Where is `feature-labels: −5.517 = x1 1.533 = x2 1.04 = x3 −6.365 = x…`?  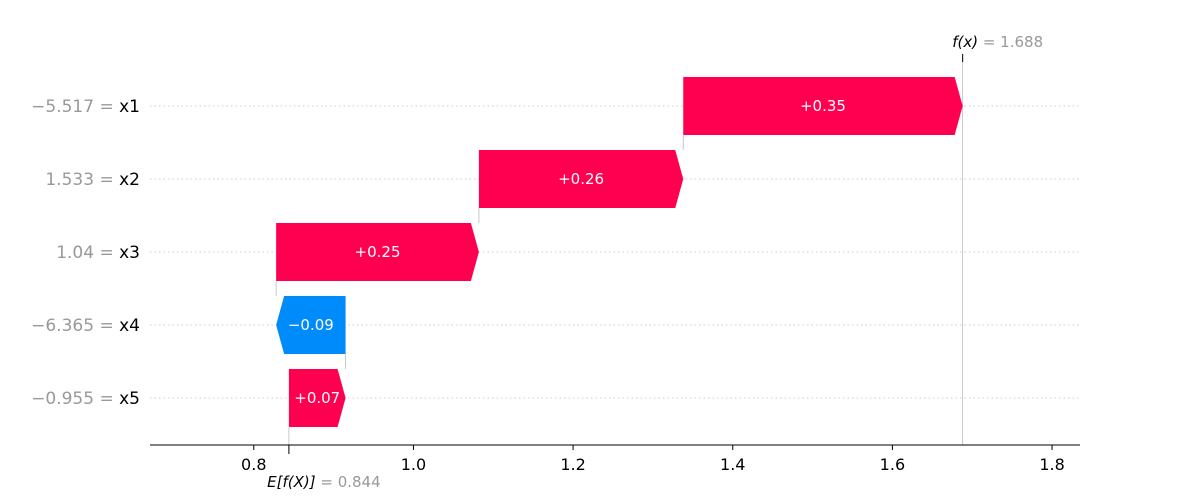 feature-labels: −5.517 = x1 1.533 = x2 1.04 = x3 −6.365 = x… is located at coordinates (85, 253).